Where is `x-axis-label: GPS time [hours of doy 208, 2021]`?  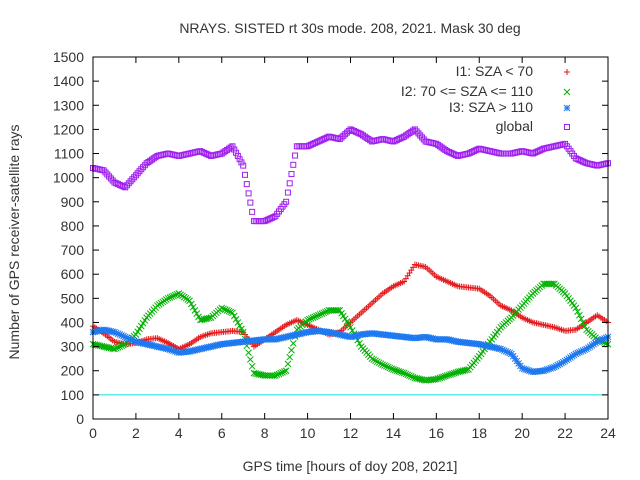
x-axis-label: GPS time [hours of doy 208, 2021] is located at coordinates (350, 466).